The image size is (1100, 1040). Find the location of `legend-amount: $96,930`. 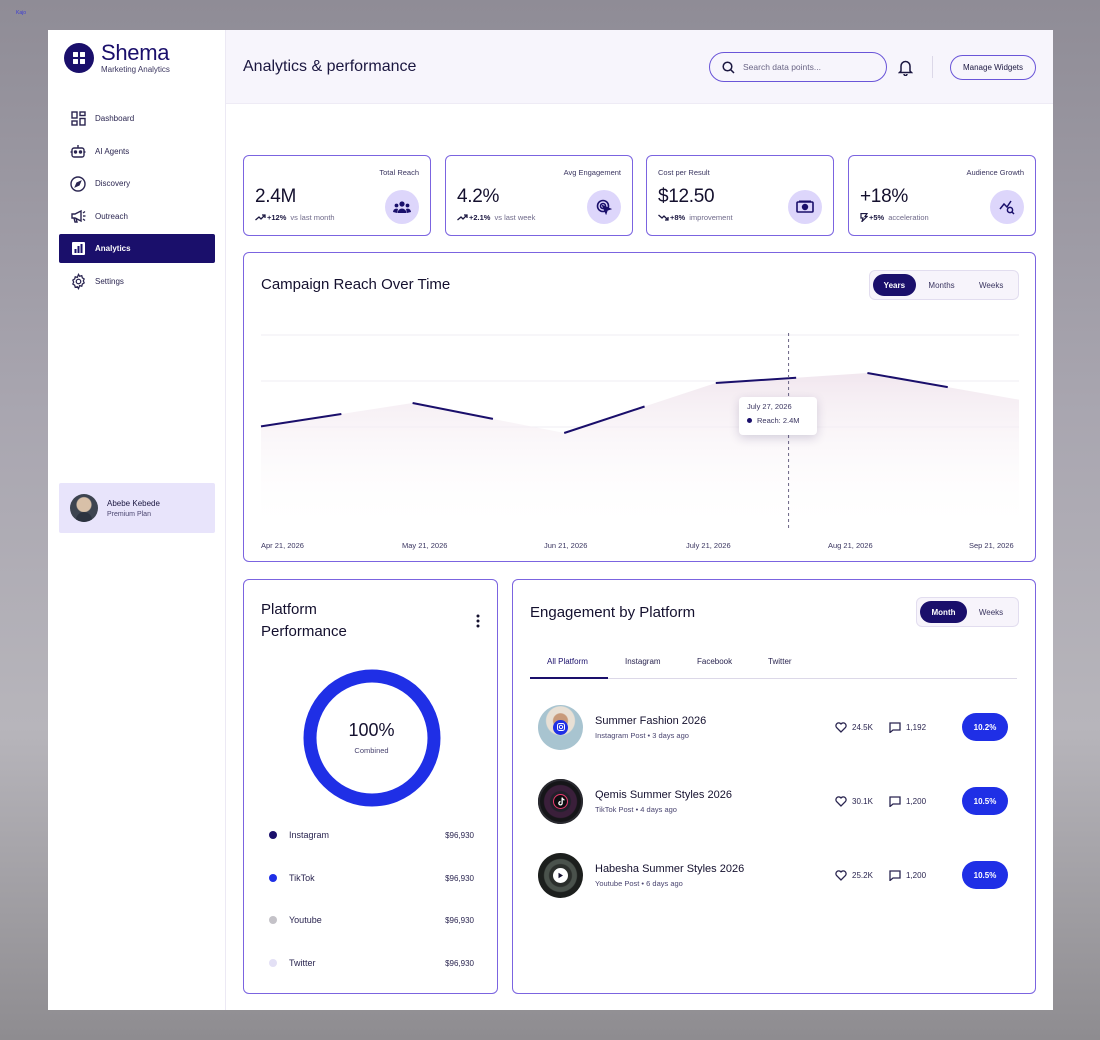

legend-amount: $96,930 is located at coordinates (459, 878).